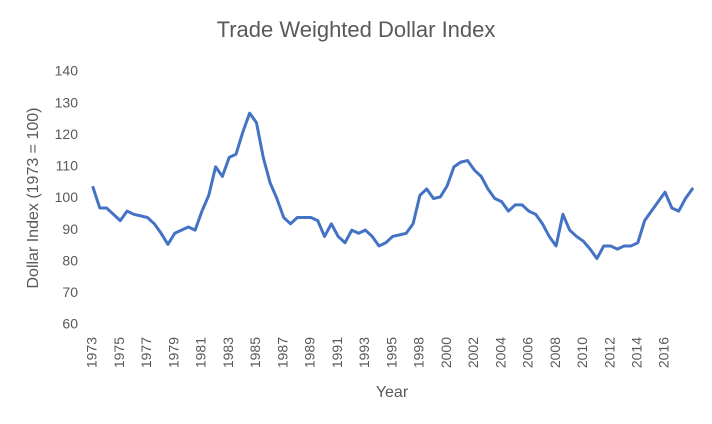 Image resolution: width=712 pixels, height=424 pixels. I want to click on y-tick-label: 120, so click(67, 134).